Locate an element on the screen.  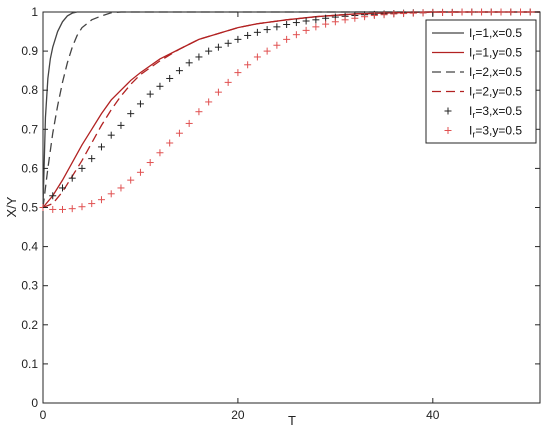
legend-label: Ir=2,y=0.5 is located at coordinates (495, 93).